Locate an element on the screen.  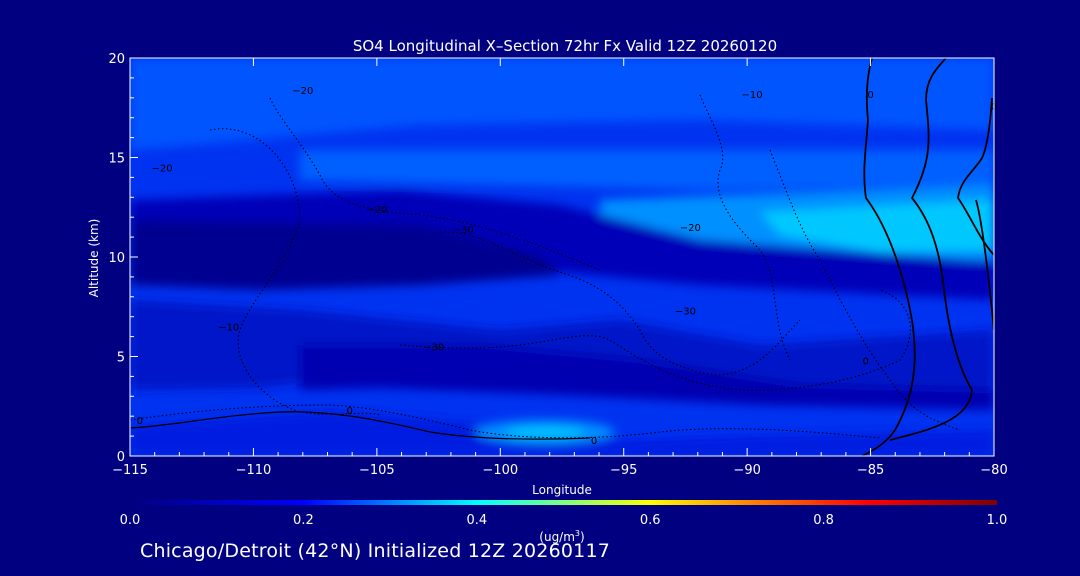
colorbar-tick-label: 0.4 is located at coordinates (476, 520).